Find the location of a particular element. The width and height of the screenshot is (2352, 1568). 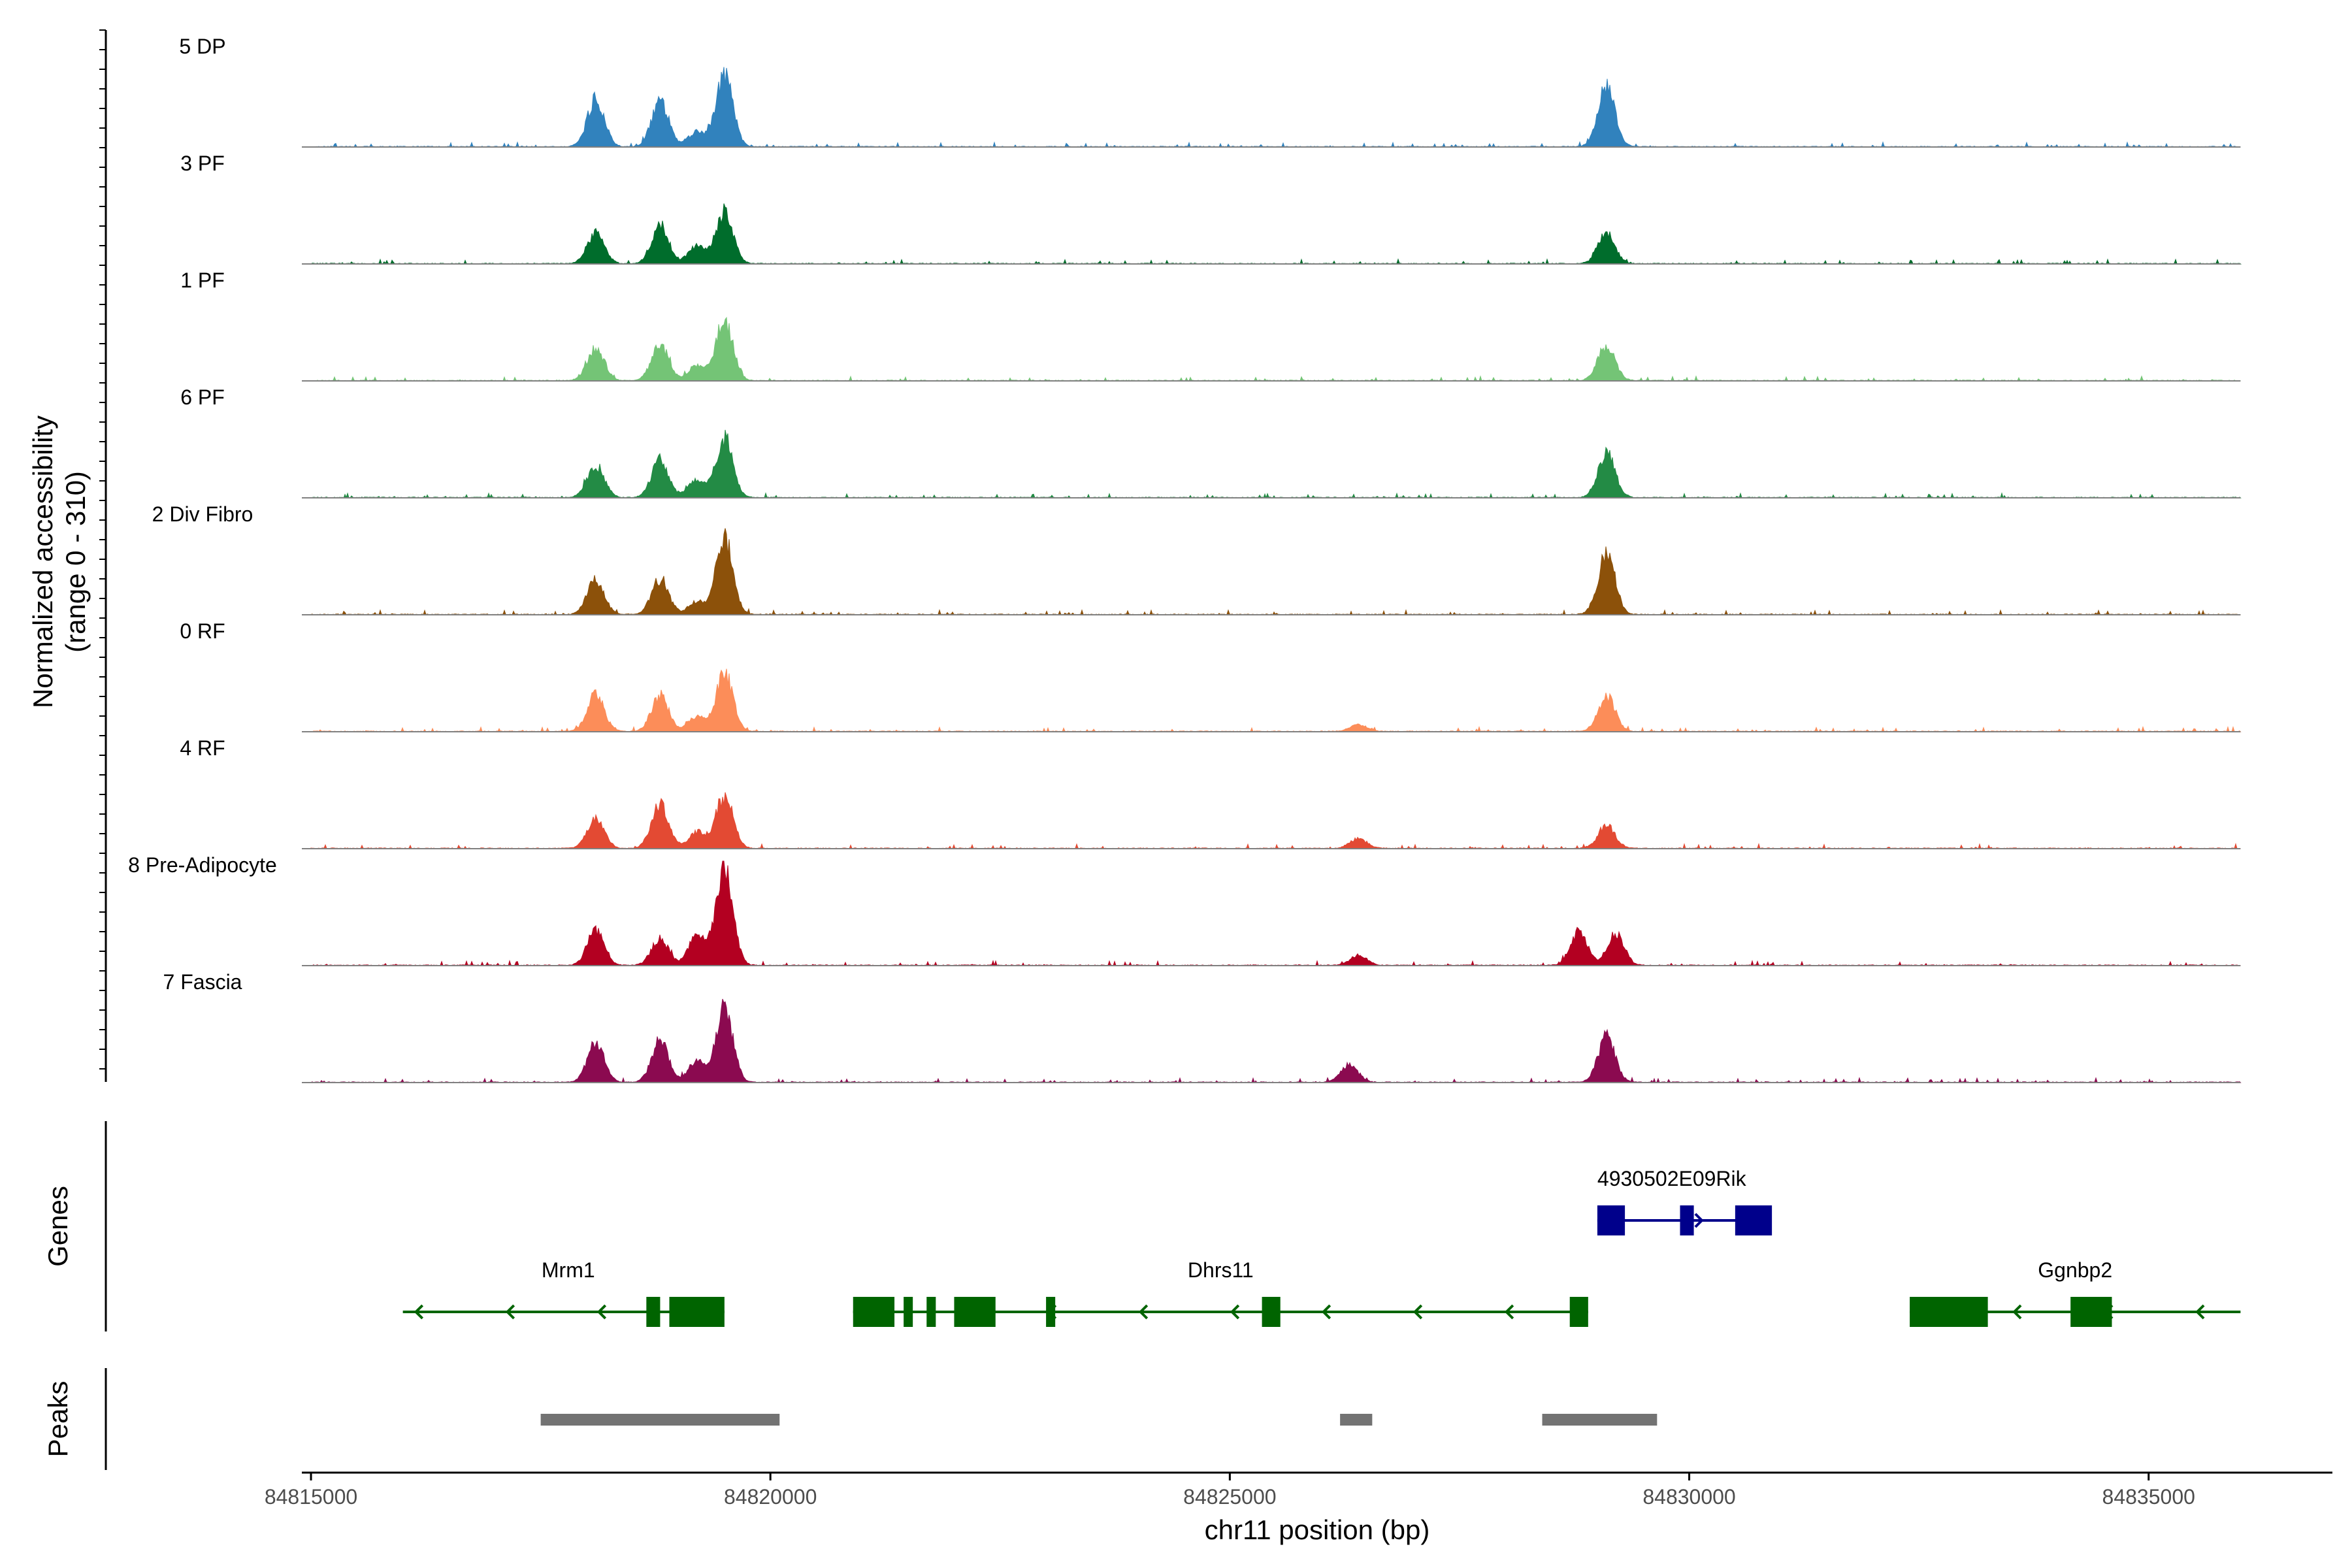

track-8-pre-adipocyte: 8 Pre-Adipocyte is located at coordinates (1184, 910).